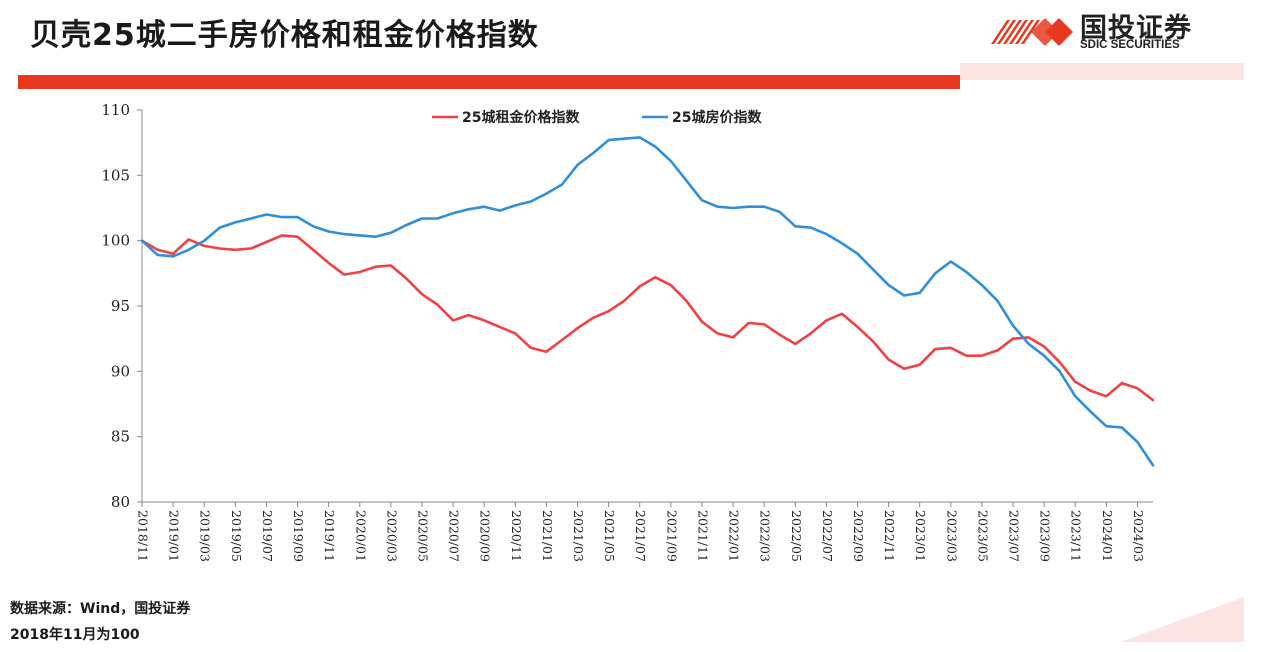 The image size is (1262, 652). What do you see at coordinates (391, 536) in the screenshot?
I see `x-tick-label: 2020/03` at bounding box center [391, 536].